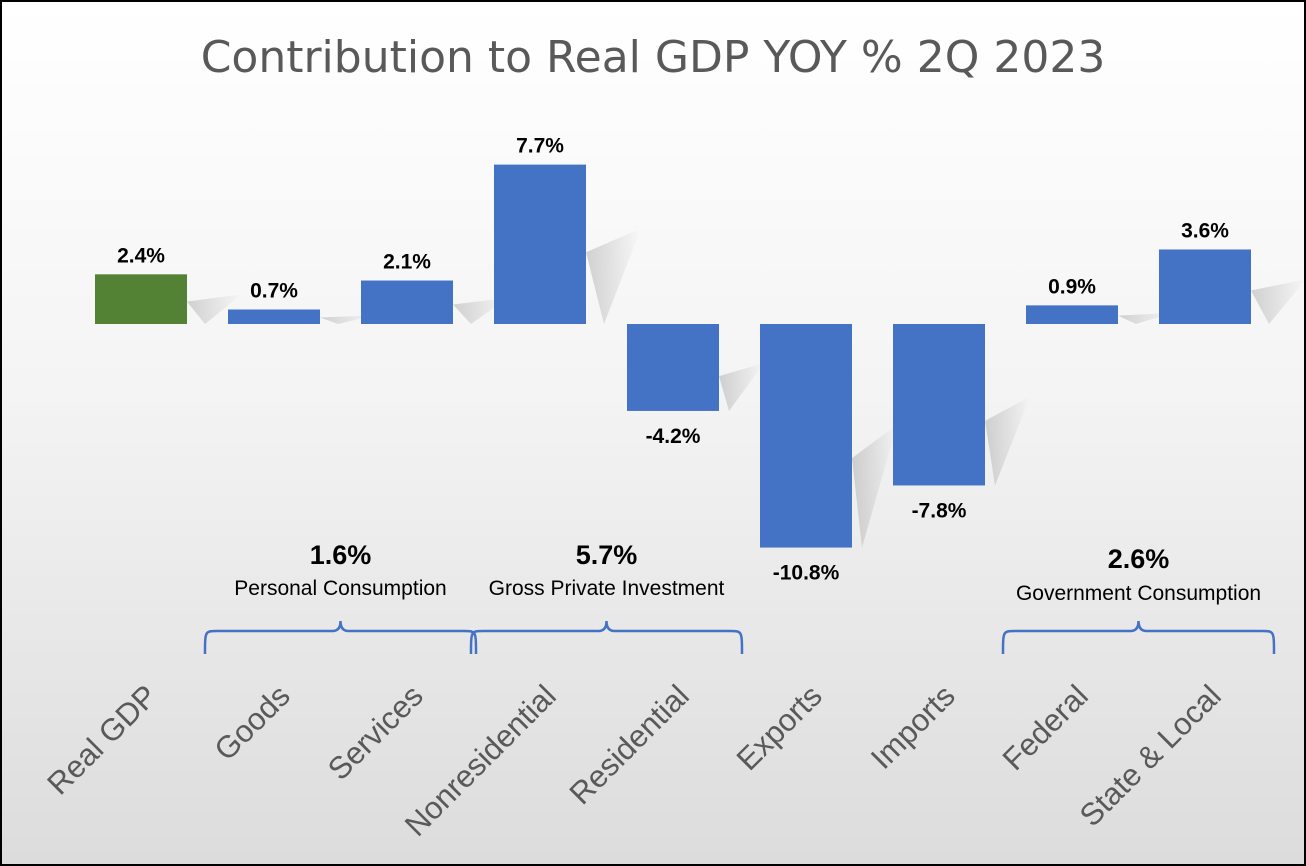  I want to click on bar-shadow-imports, so click(1007, 441).